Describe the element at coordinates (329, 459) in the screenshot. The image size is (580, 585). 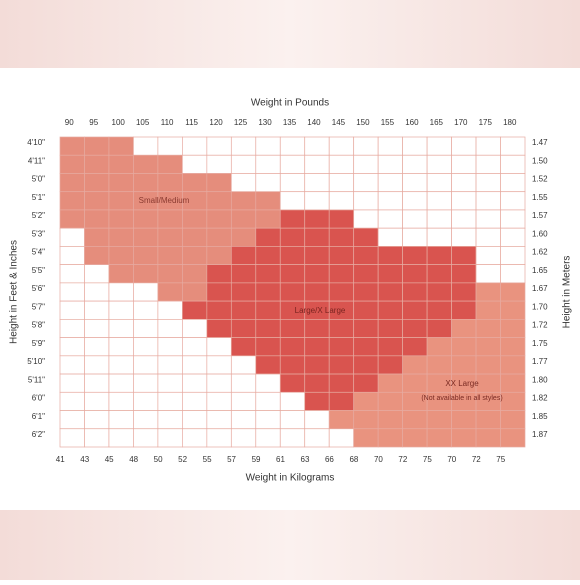
I see `bottom-tick-label: 66` at that location.